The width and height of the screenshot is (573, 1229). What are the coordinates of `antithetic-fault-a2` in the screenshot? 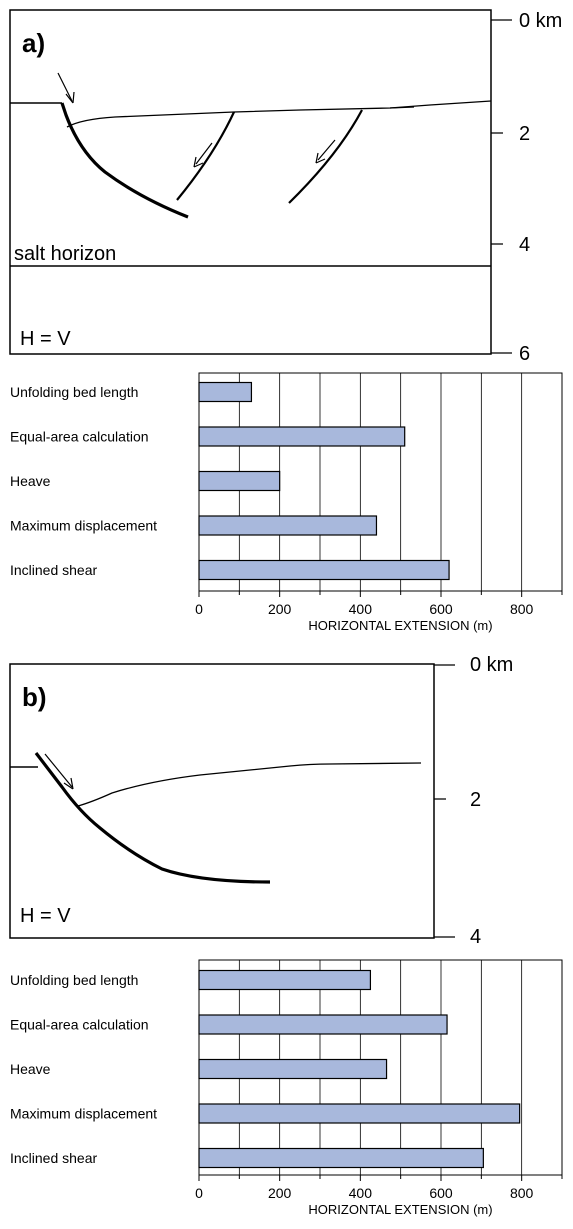 It's located at (325, 156).